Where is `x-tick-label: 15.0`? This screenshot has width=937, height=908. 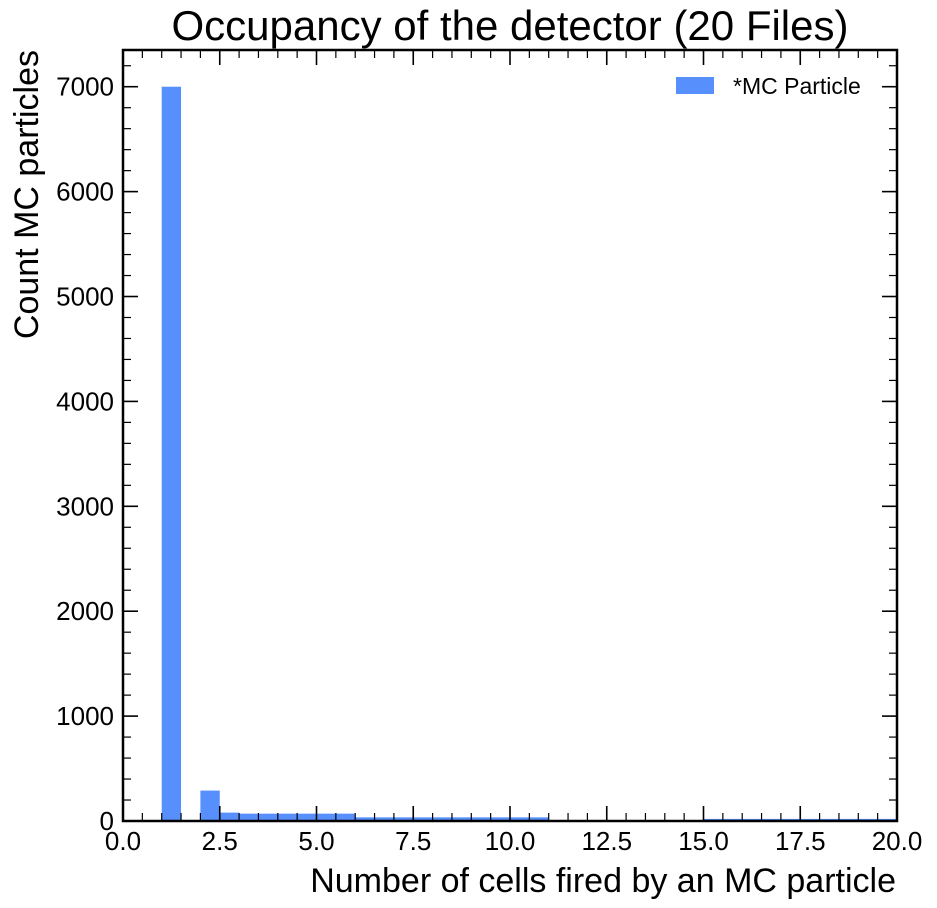 x-tick-label: 15.0 is located at coordinates (703, 841).